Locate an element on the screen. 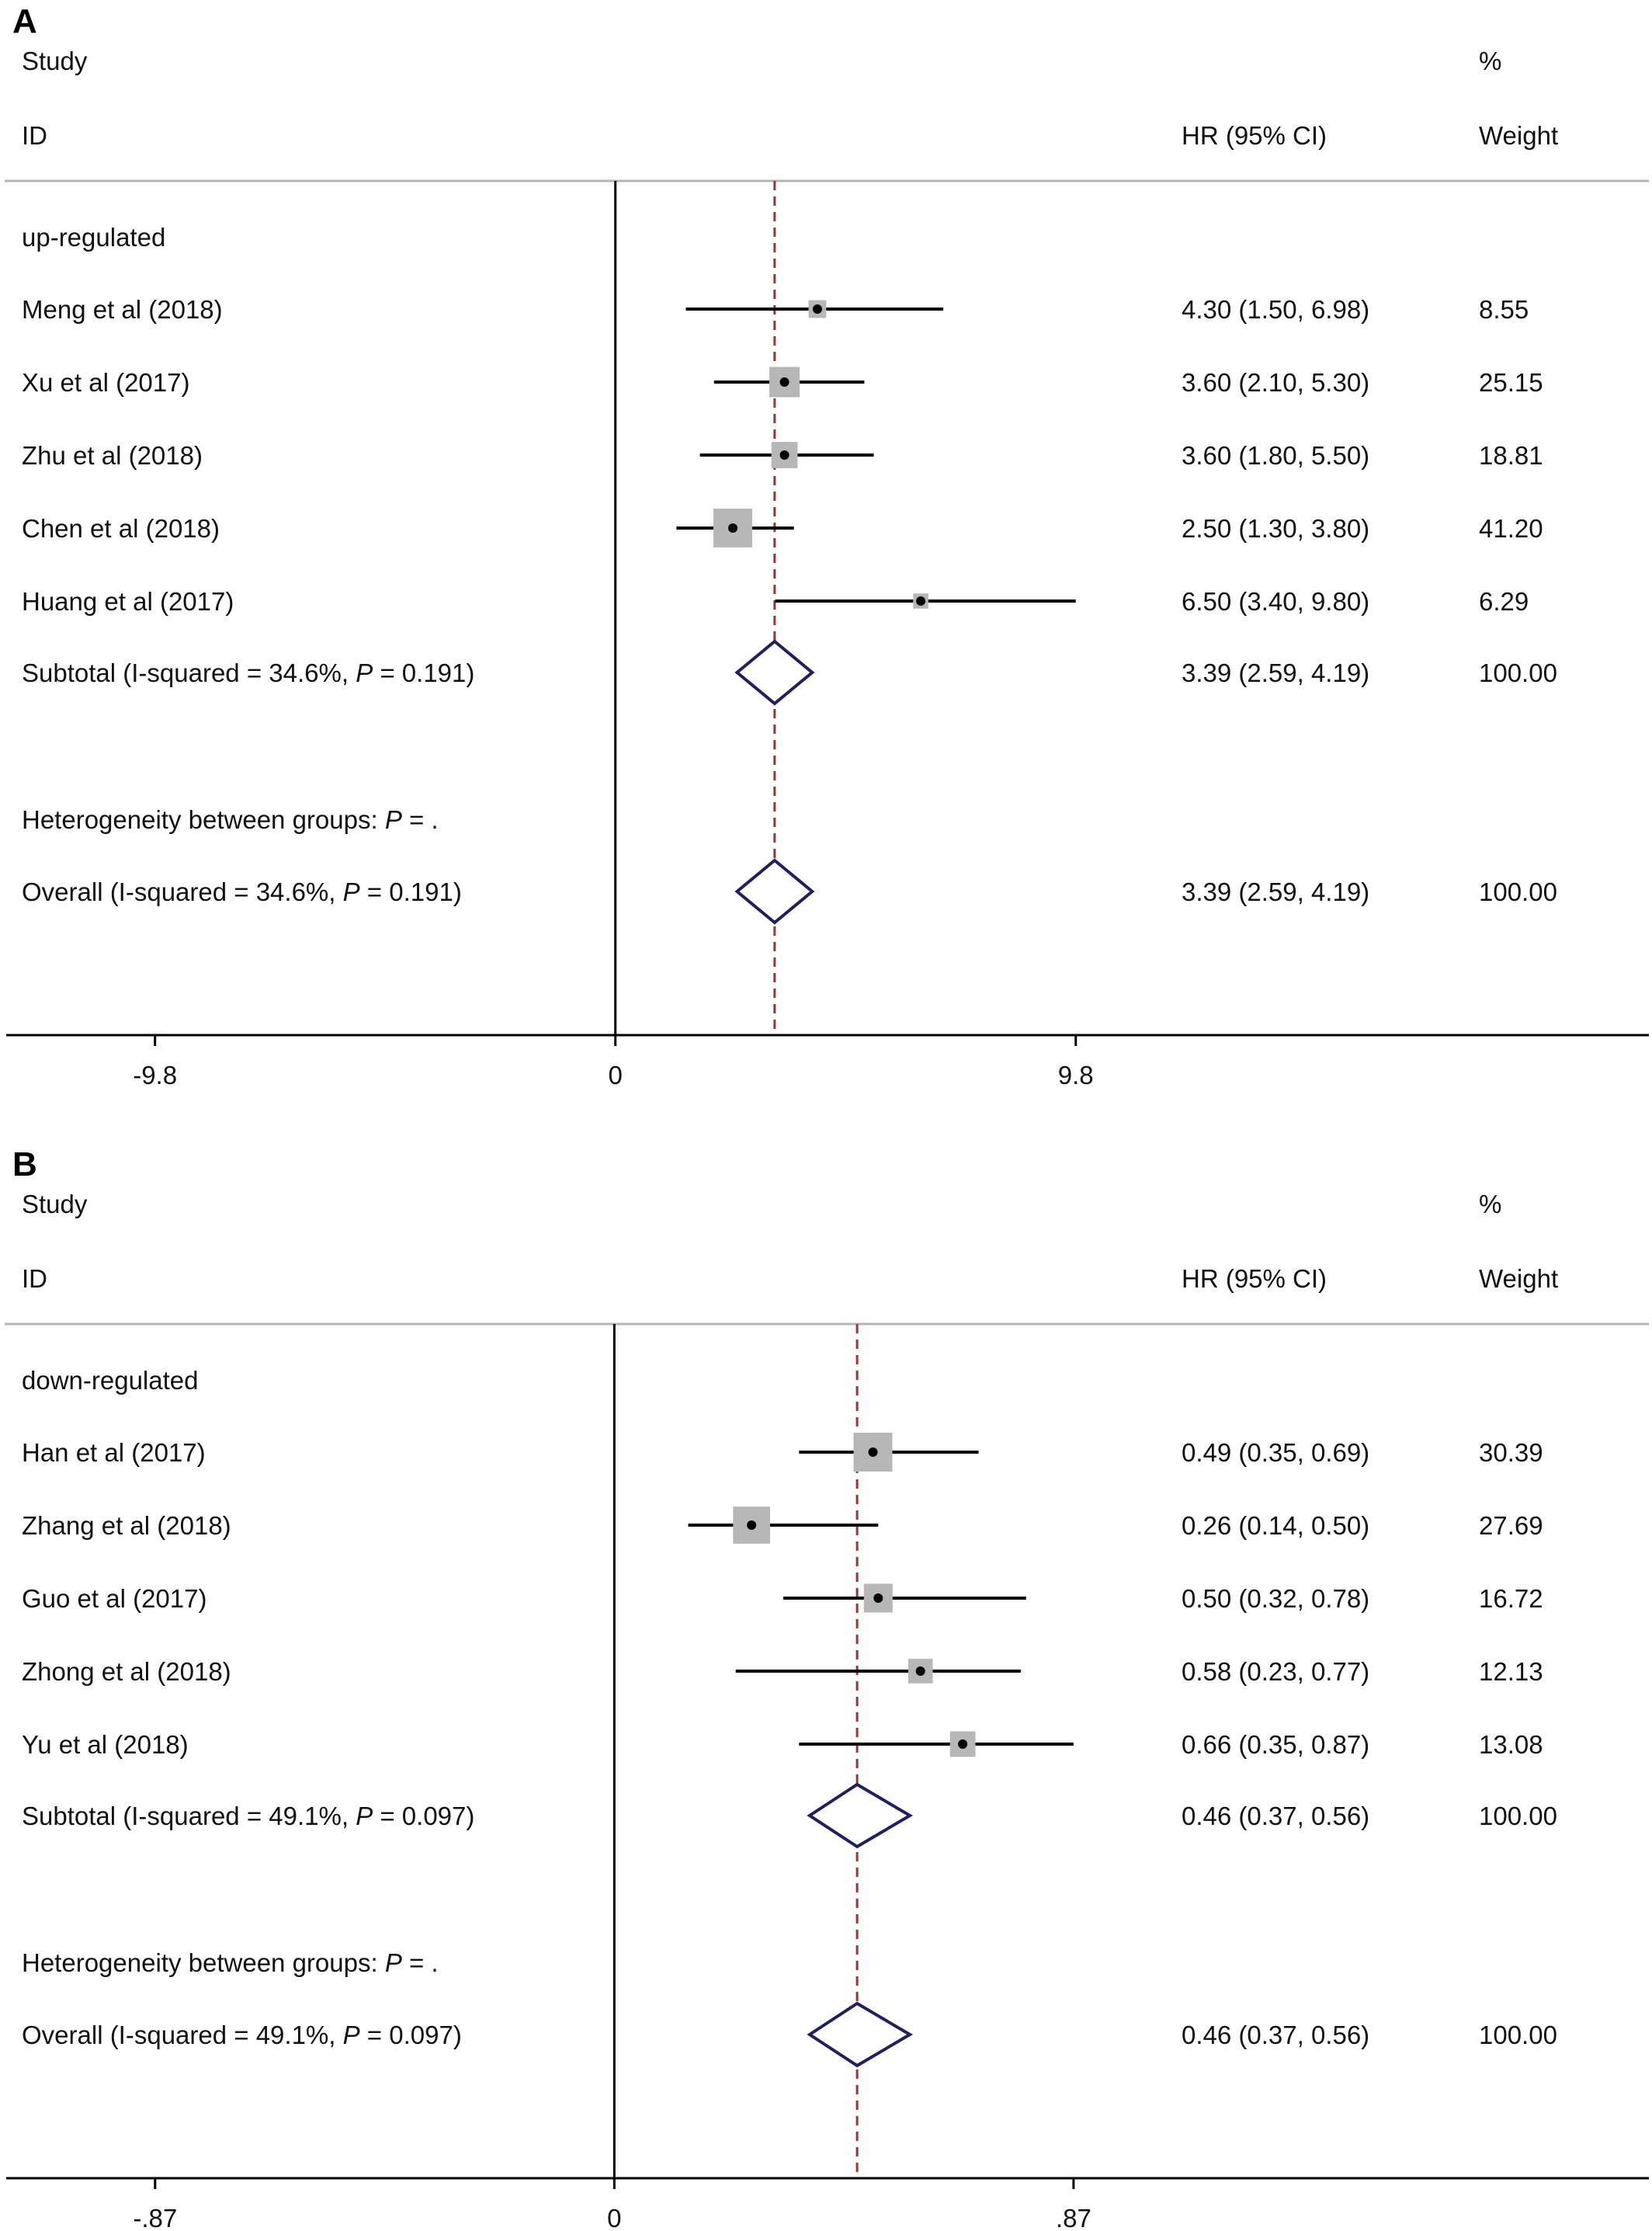 This screenshot has height=2231, width=1652. study-label: Guo et al (2017) is located at coordinates (114, 1598).